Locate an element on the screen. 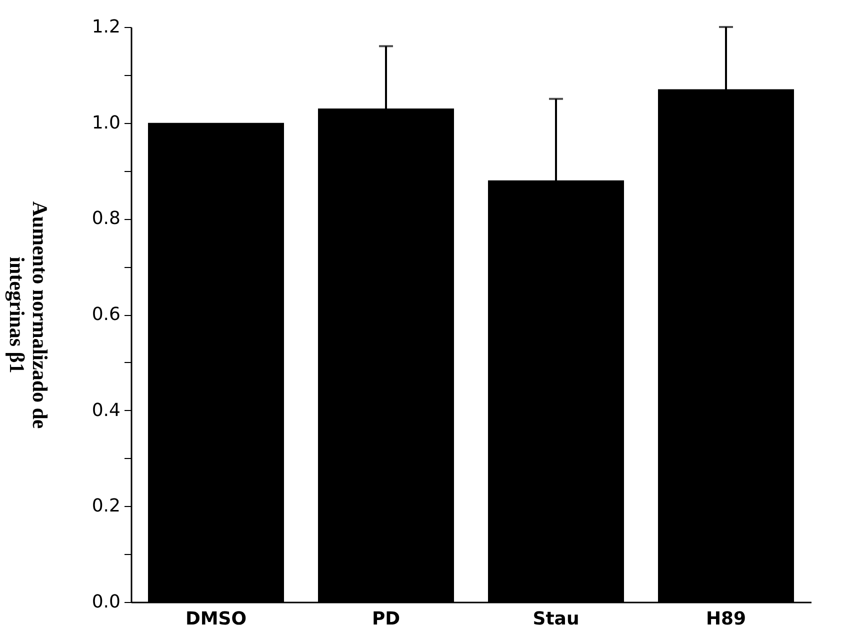  y-tick-label: 0.0 is located at coordinates (106, 602).